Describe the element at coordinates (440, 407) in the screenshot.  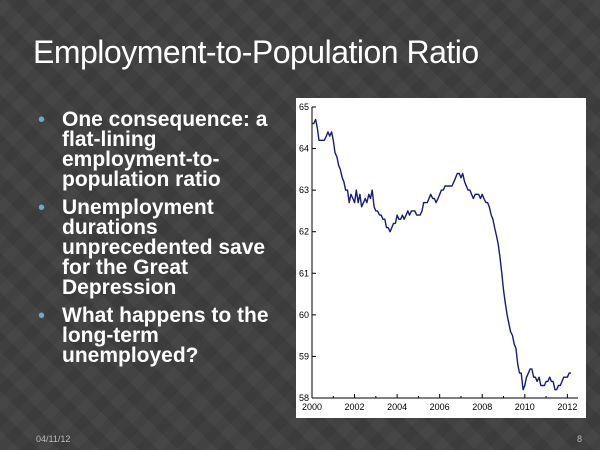
I see `x-tick-label: 2006` at that location.